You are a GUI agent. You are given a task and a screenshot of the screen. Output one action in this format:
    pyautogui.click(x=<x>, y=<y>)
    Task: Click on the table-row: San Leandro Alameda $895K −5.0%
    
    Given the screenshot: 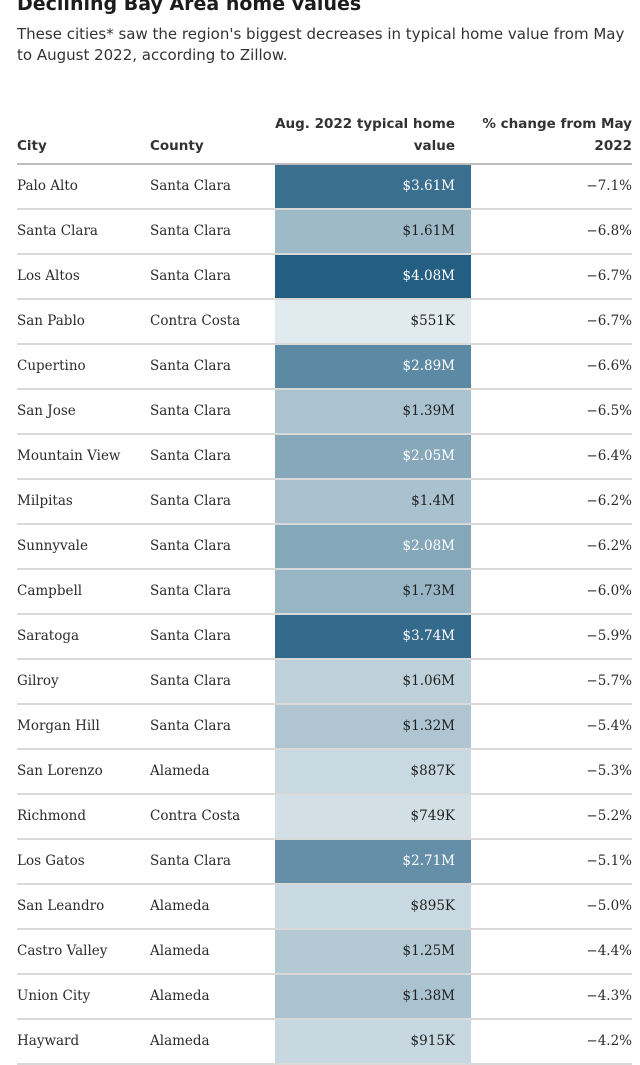 What is the action you would take?
    pyautogui.click(x=324, y=907)
    